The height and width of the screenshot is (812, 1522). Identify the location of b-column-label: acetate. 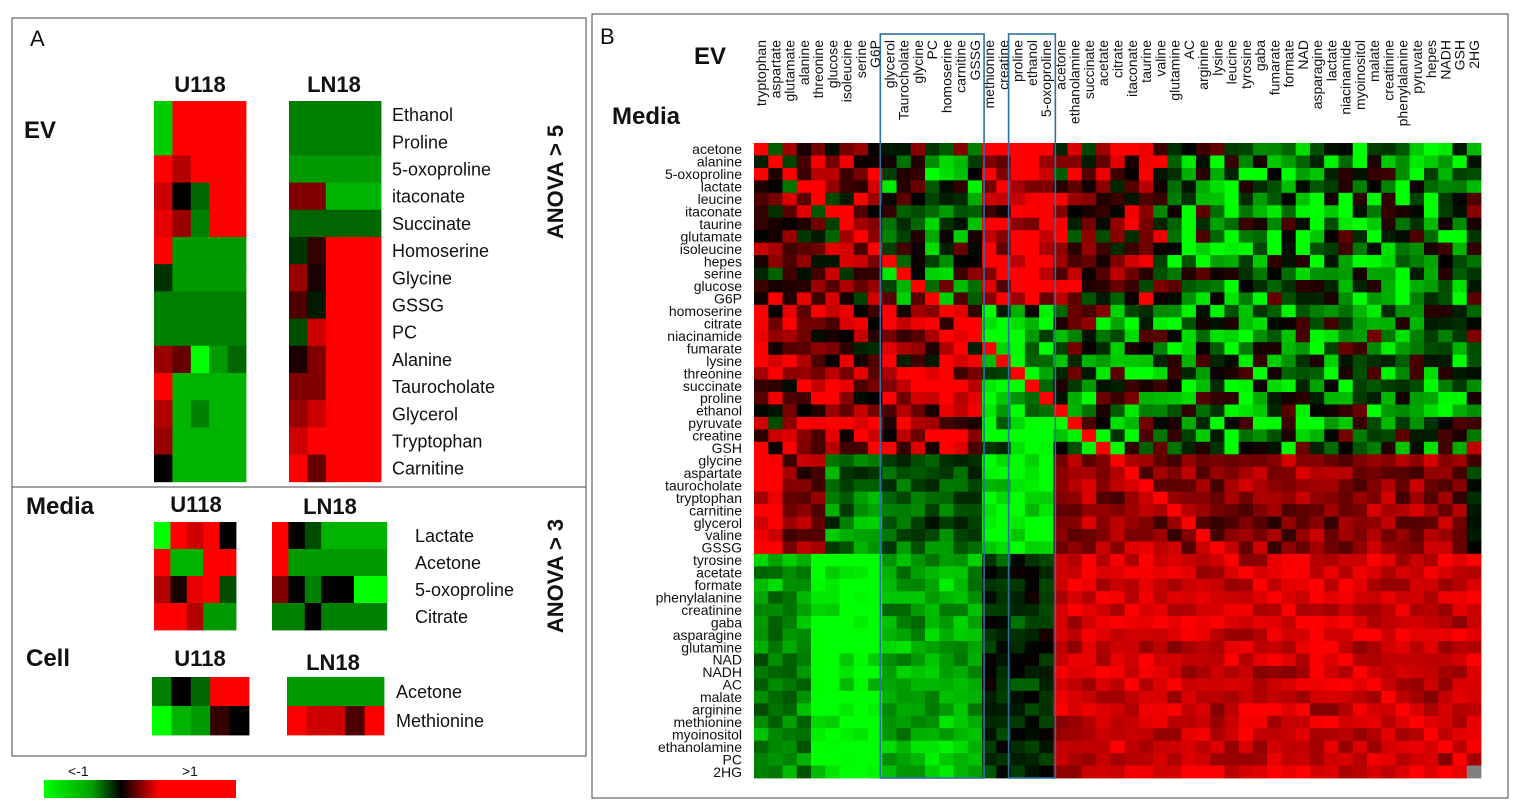
(1103, 63).